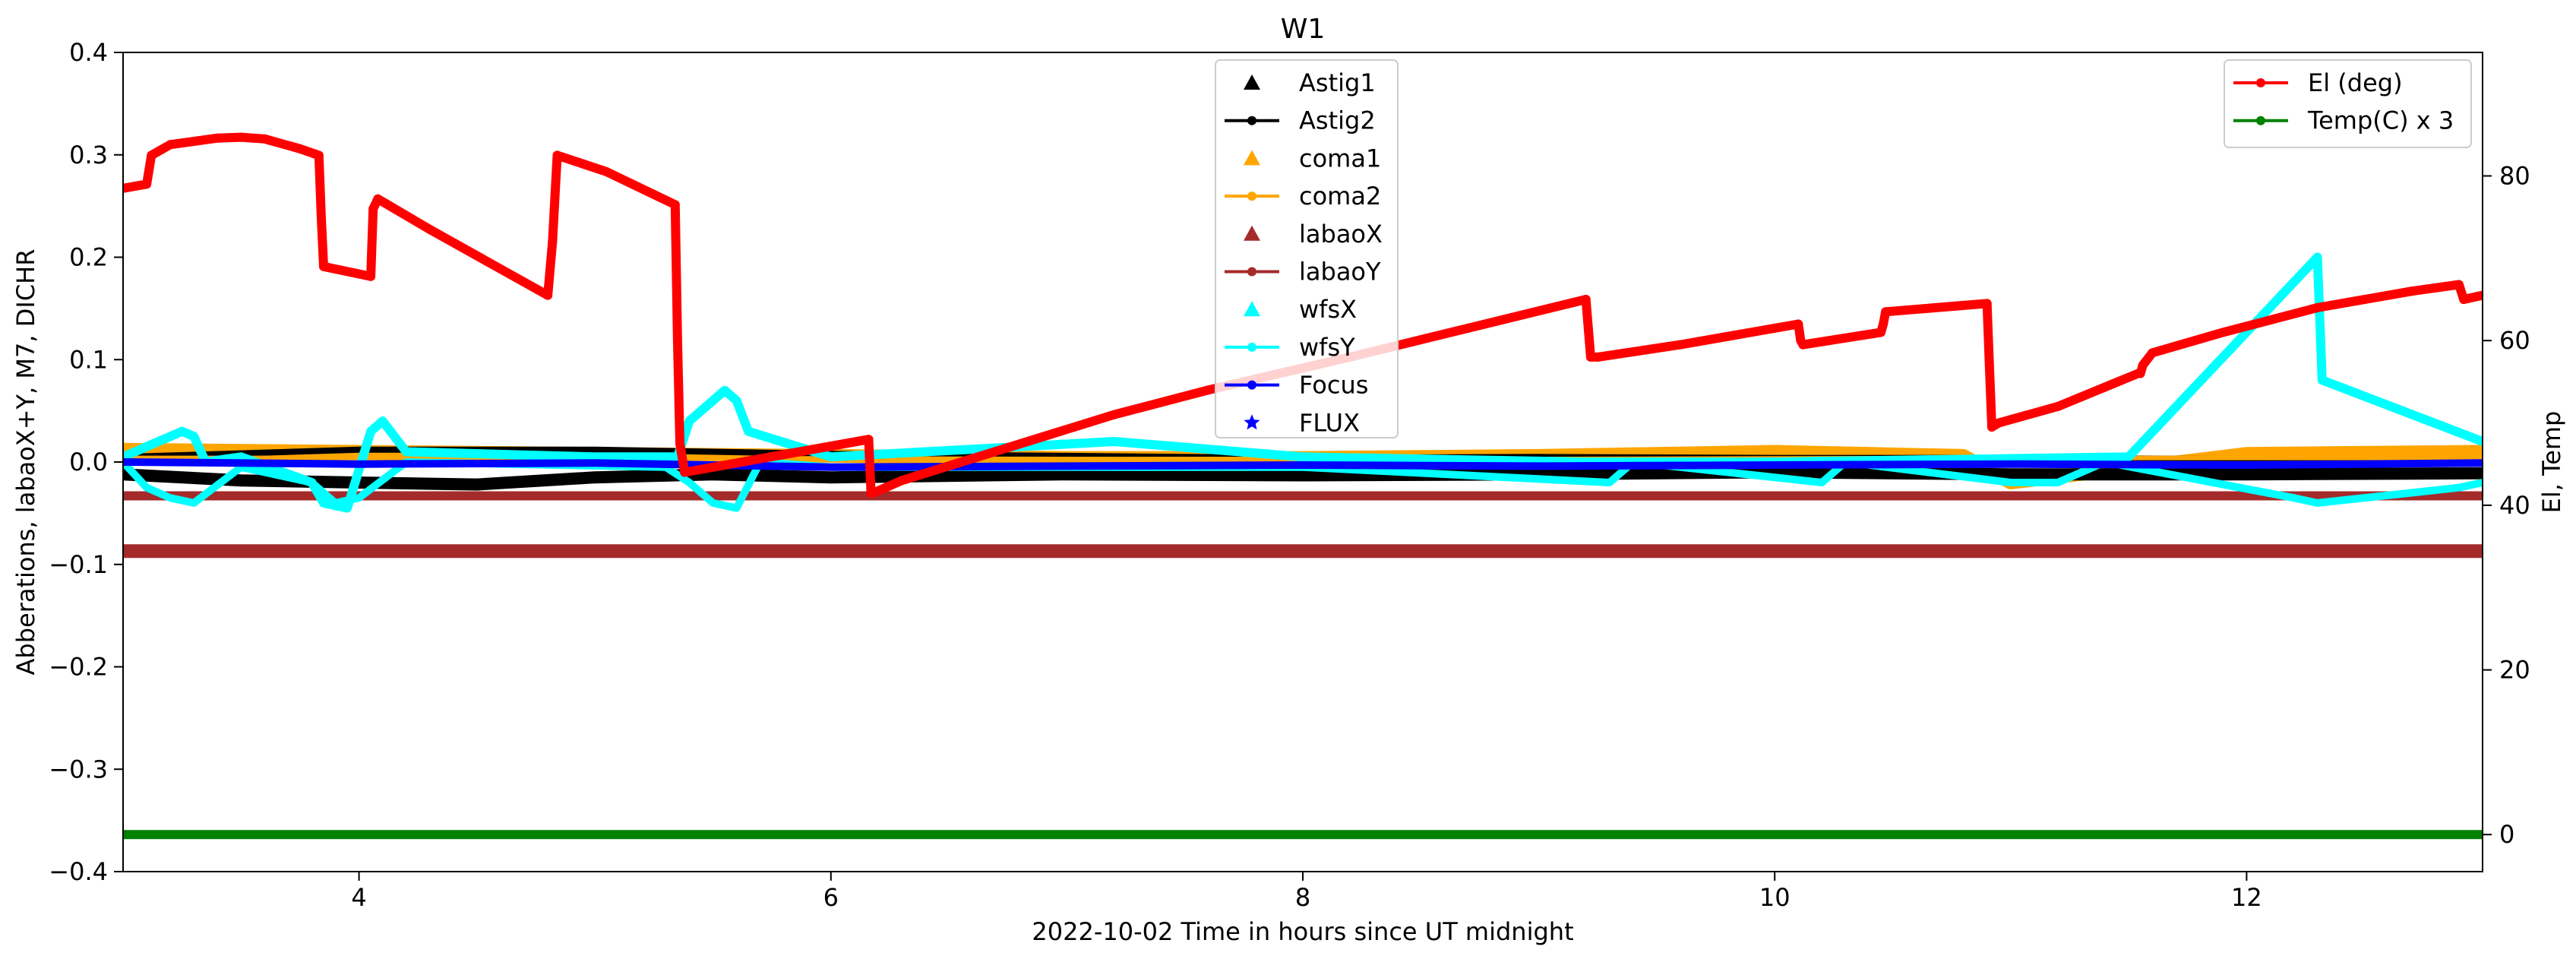  I want to click on legend-item-astig2: Astig2, so click(1300, 121).